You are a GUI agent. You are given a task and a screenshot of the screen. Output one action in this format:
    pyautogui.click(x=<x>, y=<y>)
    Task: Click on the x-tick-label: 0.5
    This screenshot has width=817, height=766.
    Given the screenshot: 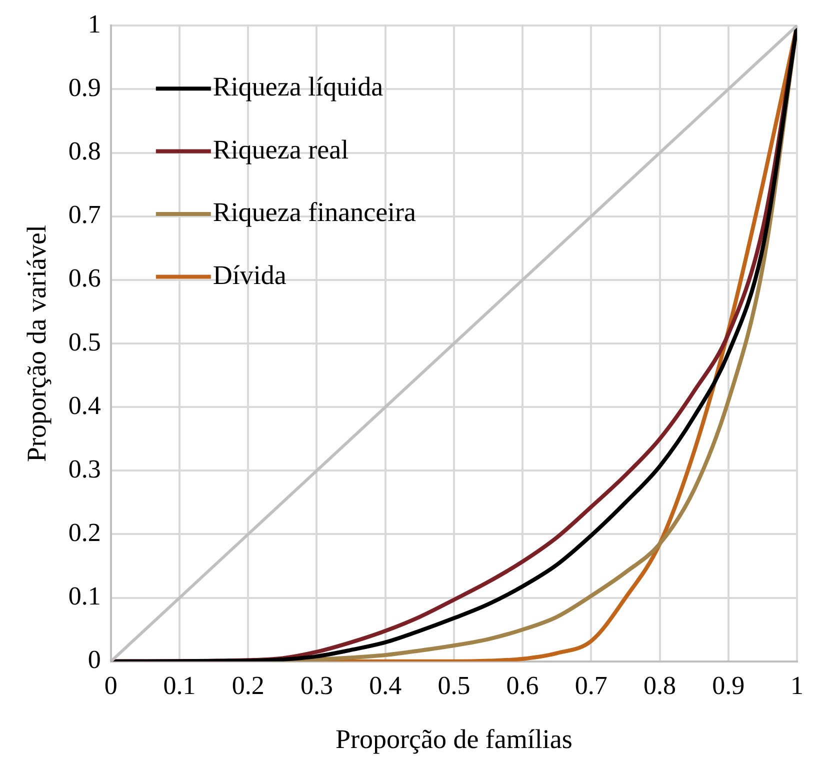 What is the action you would take?
    pyautogui.click(x=454, y=685)
    